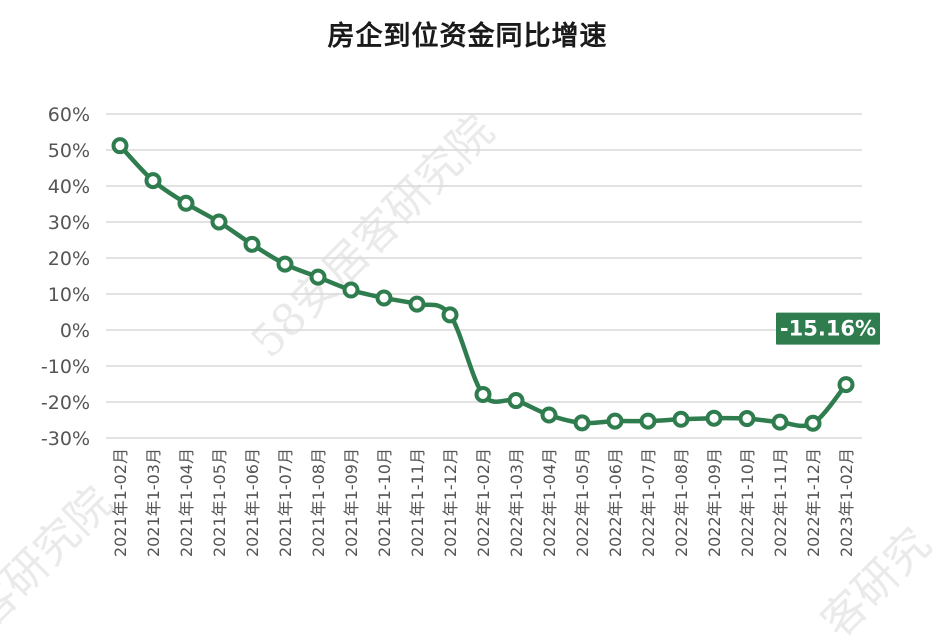  I want to click on x-tick-label: 2021年1-10月, so click(384, 502).